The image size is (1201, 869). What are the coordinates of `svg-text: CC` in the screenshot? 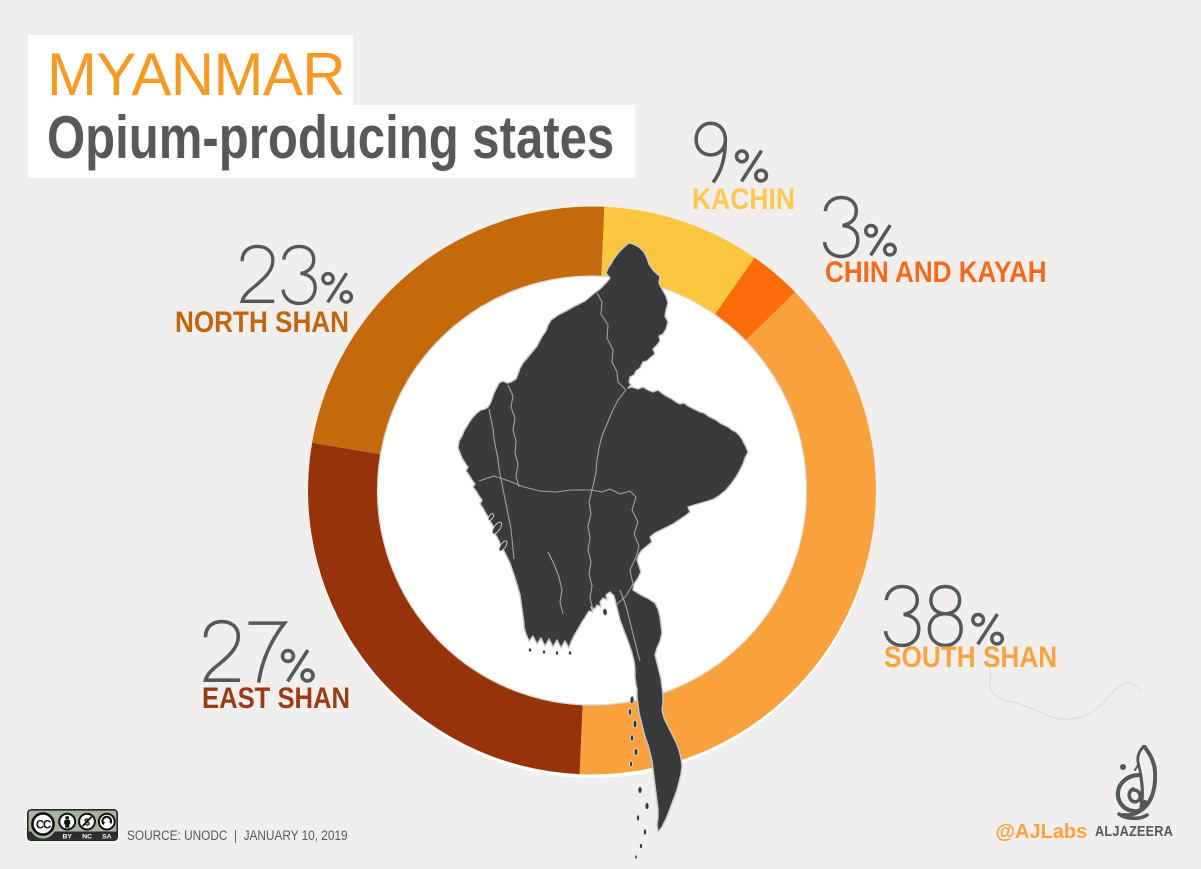 It's located at (43, 825).